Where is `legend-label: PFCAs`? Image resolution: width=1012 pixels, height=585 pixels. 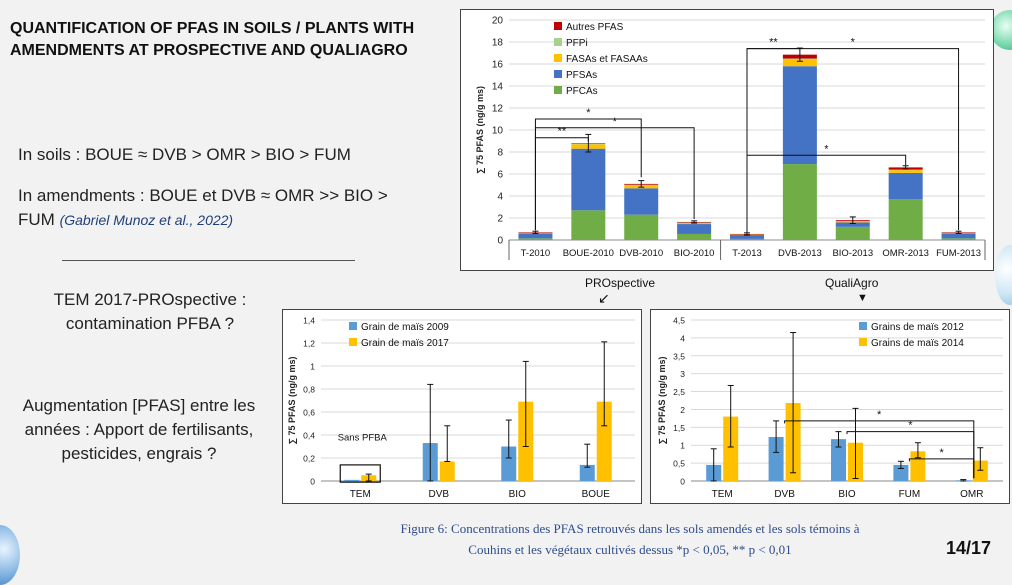
legend-label: PFCAs is located at coordinates (582, 91).